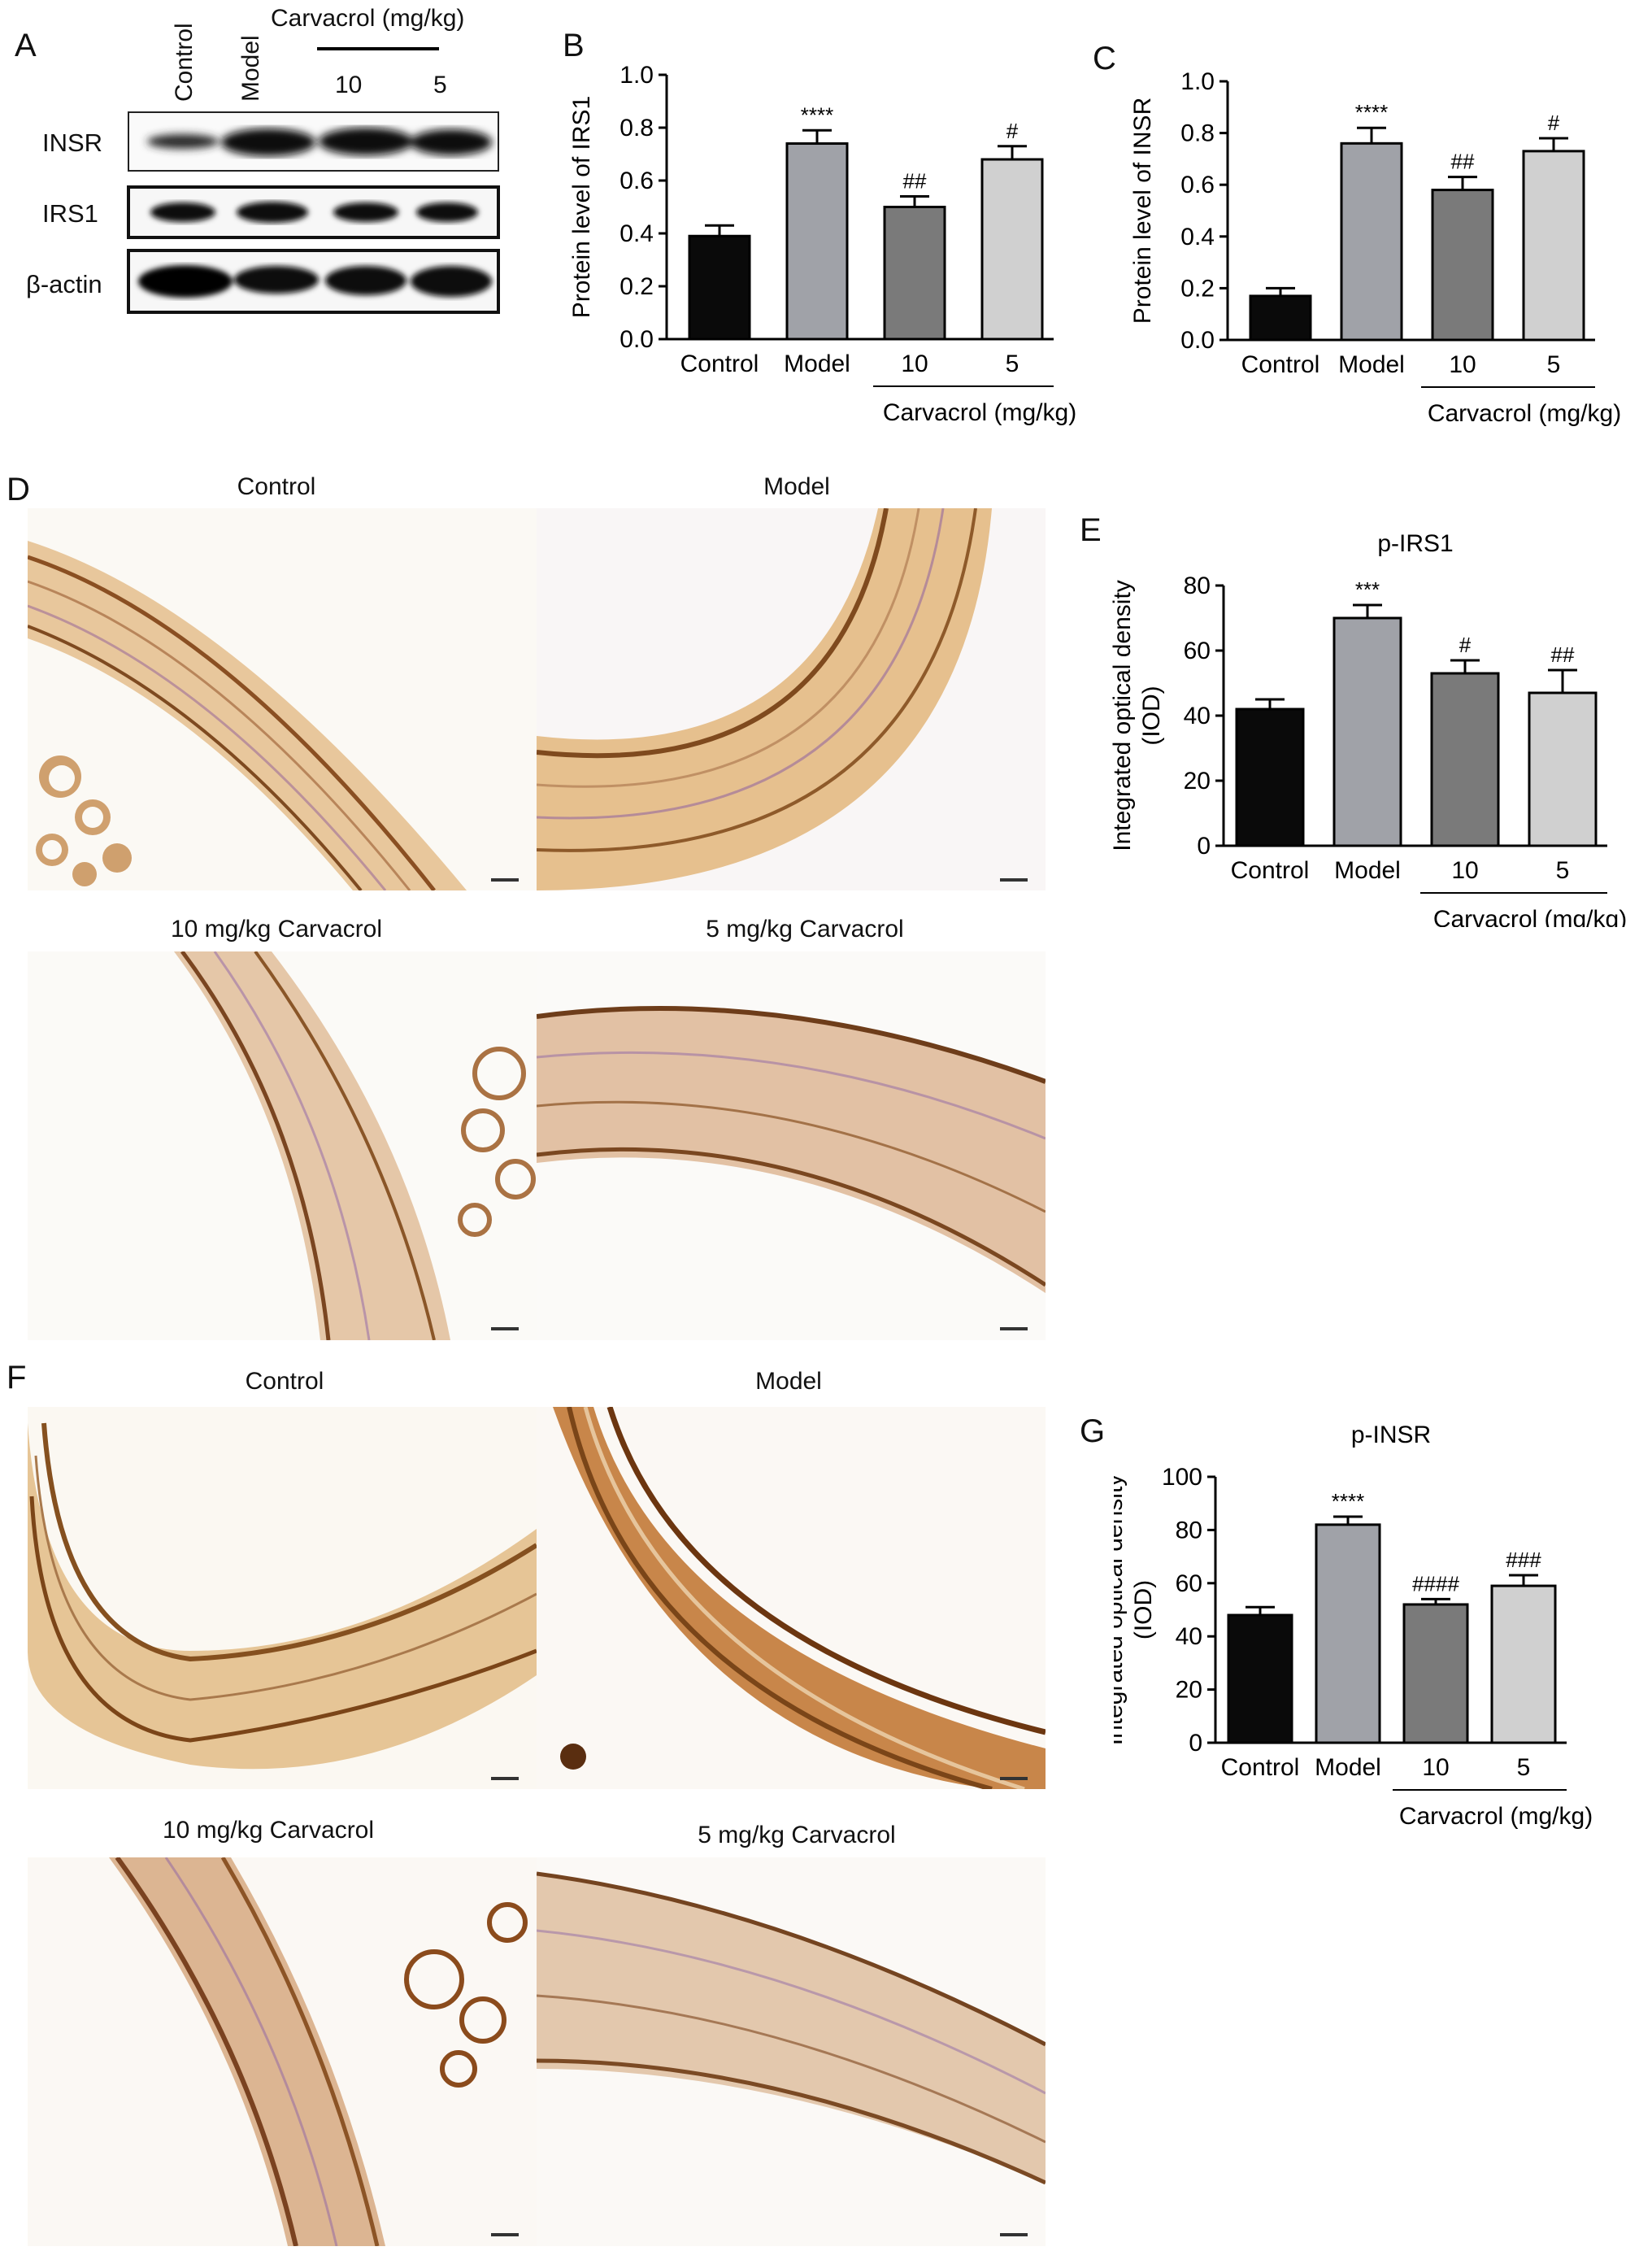  I want to click on chart-b-ylabel: Protein level of IRS1, so click(581, 207).